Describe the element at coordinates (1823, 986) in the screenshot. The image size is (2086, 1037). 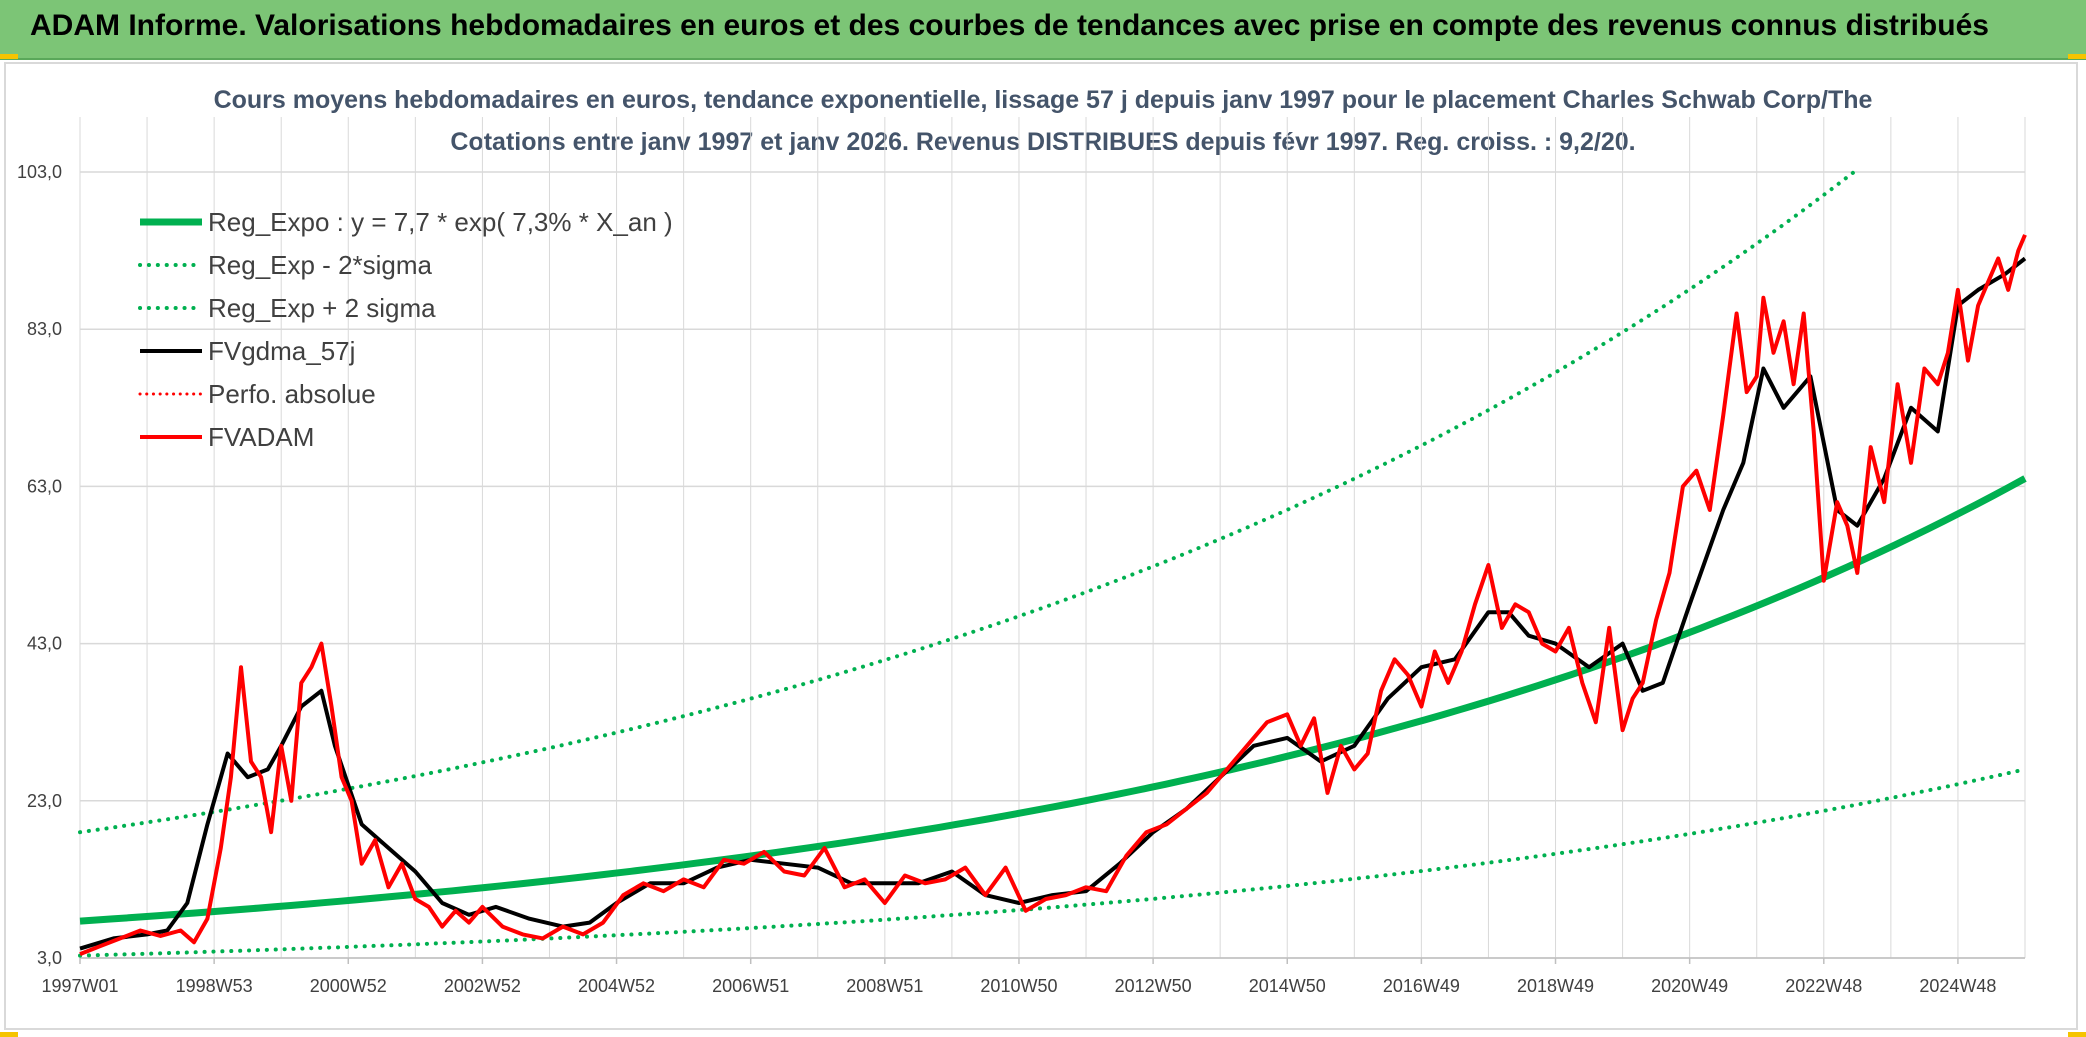
I see `x-tick-label: 2022W48` at that location.